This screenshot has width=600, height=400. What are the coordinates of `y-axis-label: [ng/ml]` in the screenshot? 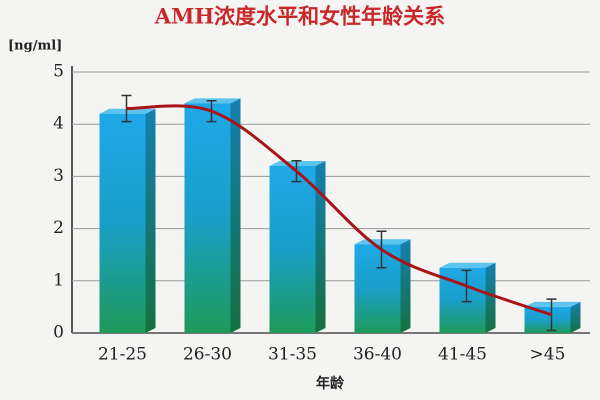 It's located at (35, 46).